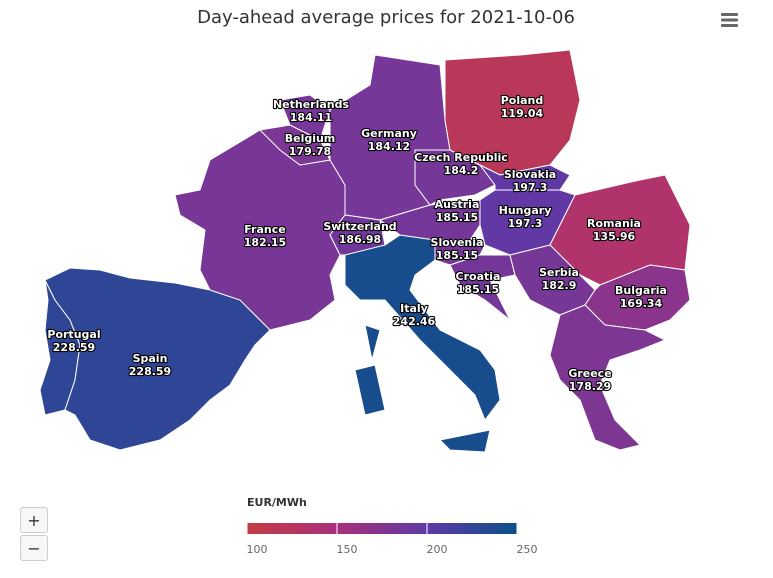 The width and height of the screenshot is (773, 578). What do you see at coordinates (311, 117) in the screenshot?
I see `region-value: 184.11` at bounding box center [311, 117].